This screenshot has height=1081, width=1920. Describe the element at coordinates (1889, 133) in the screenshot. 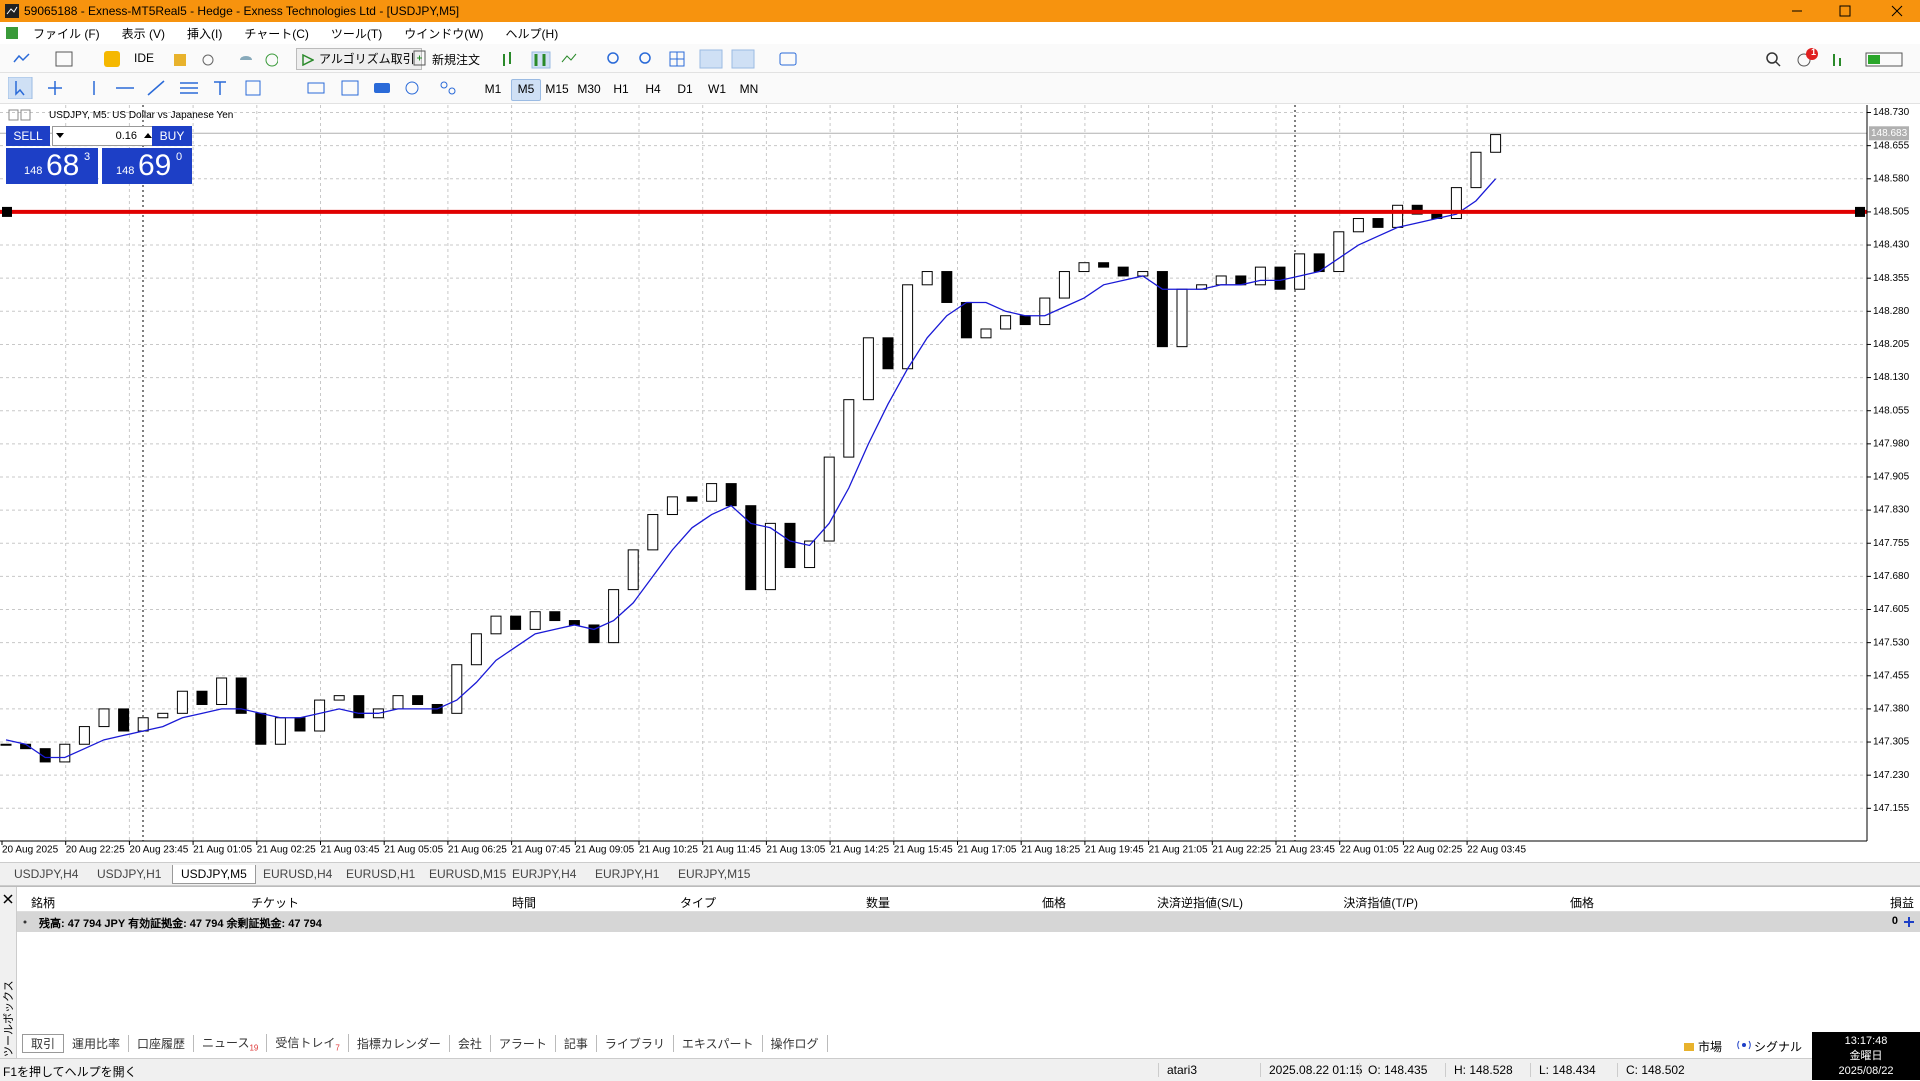

I see `current-price-box` at that location.